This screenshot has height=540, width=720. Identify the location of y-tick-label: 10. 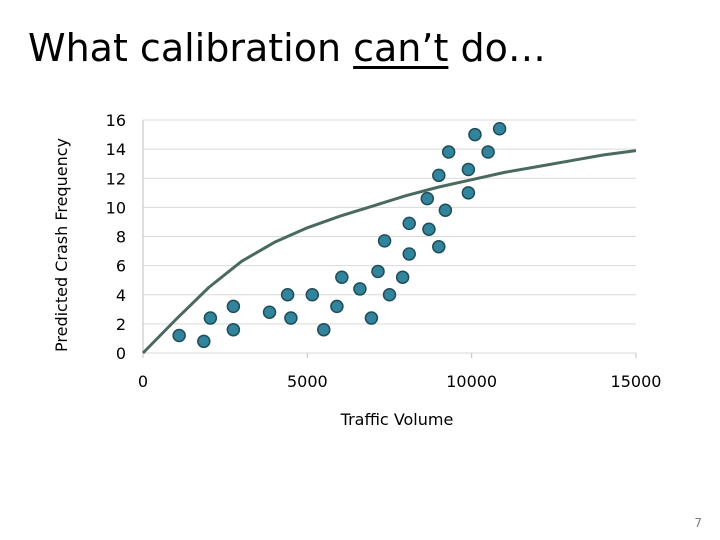
(116, 207).